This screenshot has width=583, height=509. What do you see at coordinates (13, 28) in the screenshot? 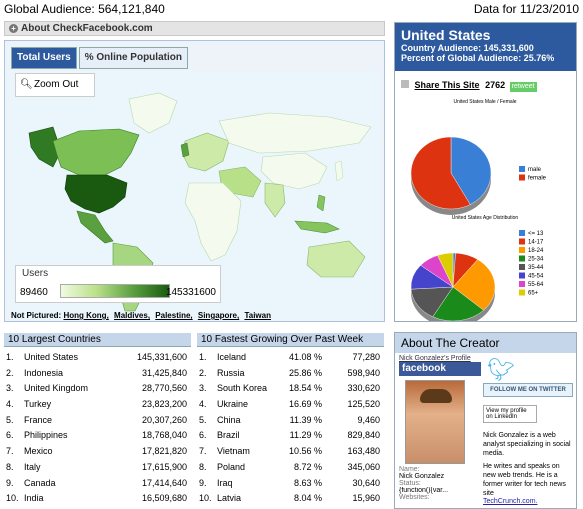
I see `expand-icon: +` at bounding box center [13, 28].